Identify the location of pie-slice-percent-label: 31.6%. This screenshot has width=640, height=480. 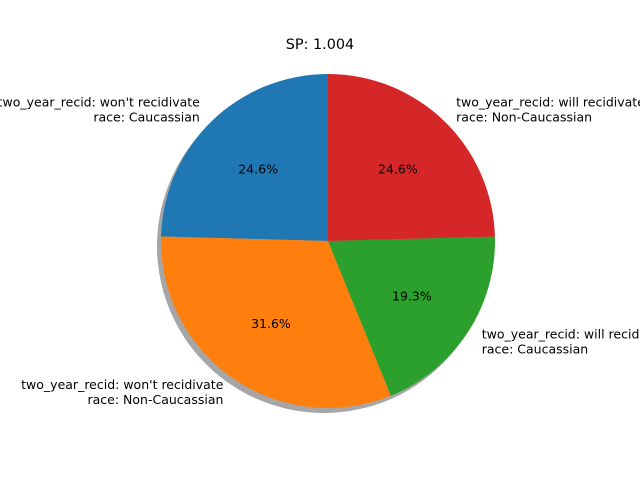
(271, 323).